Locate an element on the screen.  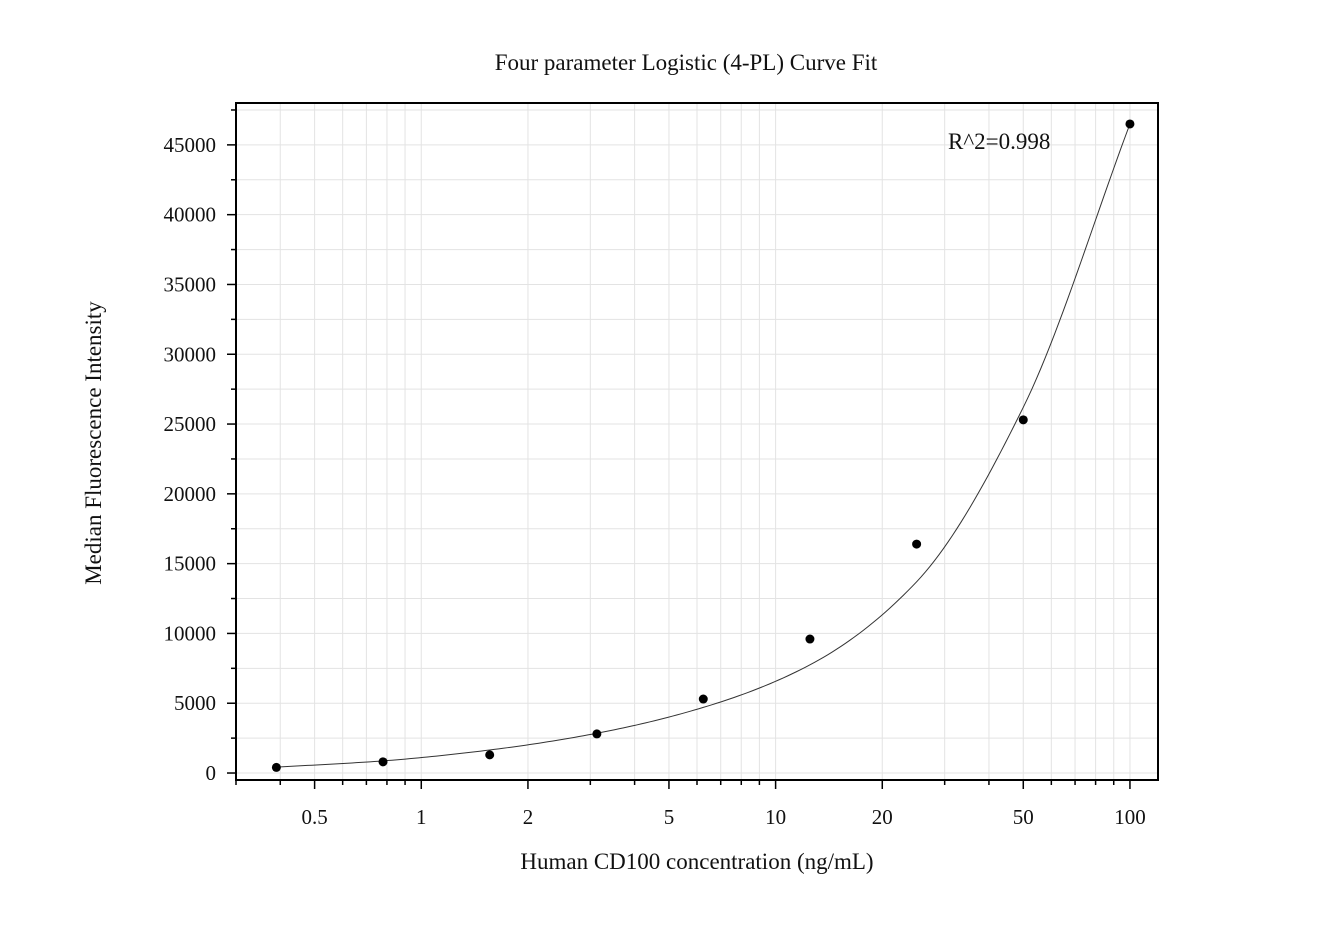
y-tick-label: 25000 is located at coordinates (190, 424).